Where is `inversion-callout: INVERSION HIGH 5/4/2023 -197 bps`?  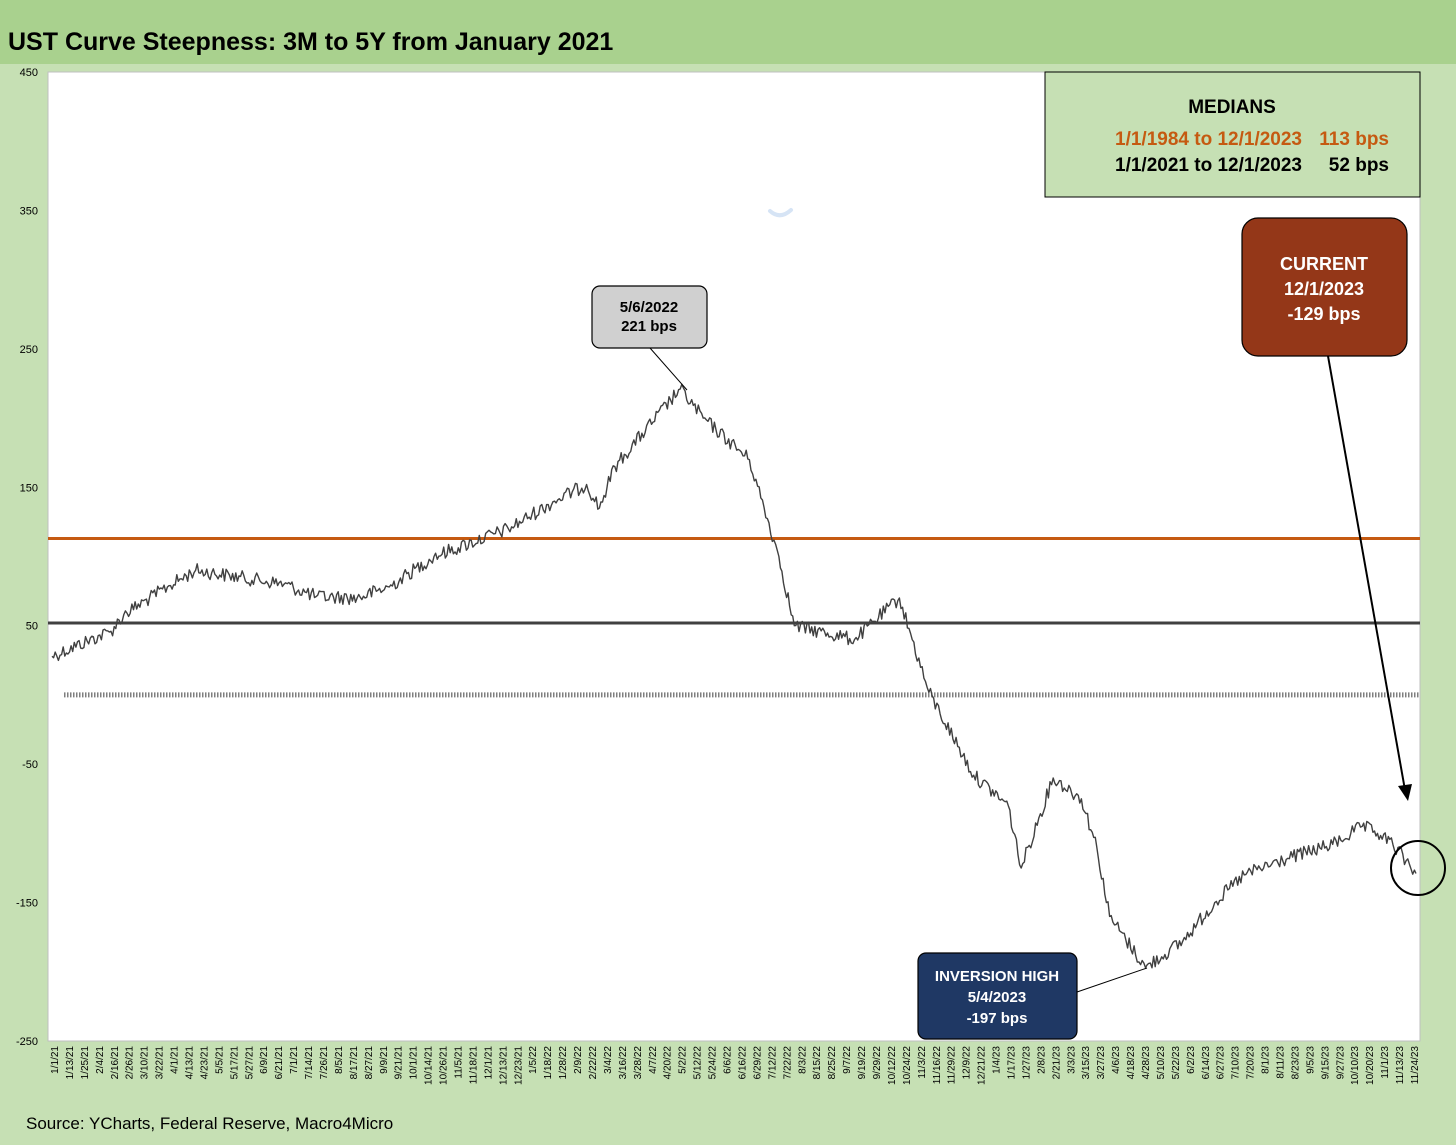 inversion-callout: INVERSION HIGH 5/4/2023 -197 bps is located at coordinates (1032, 996).